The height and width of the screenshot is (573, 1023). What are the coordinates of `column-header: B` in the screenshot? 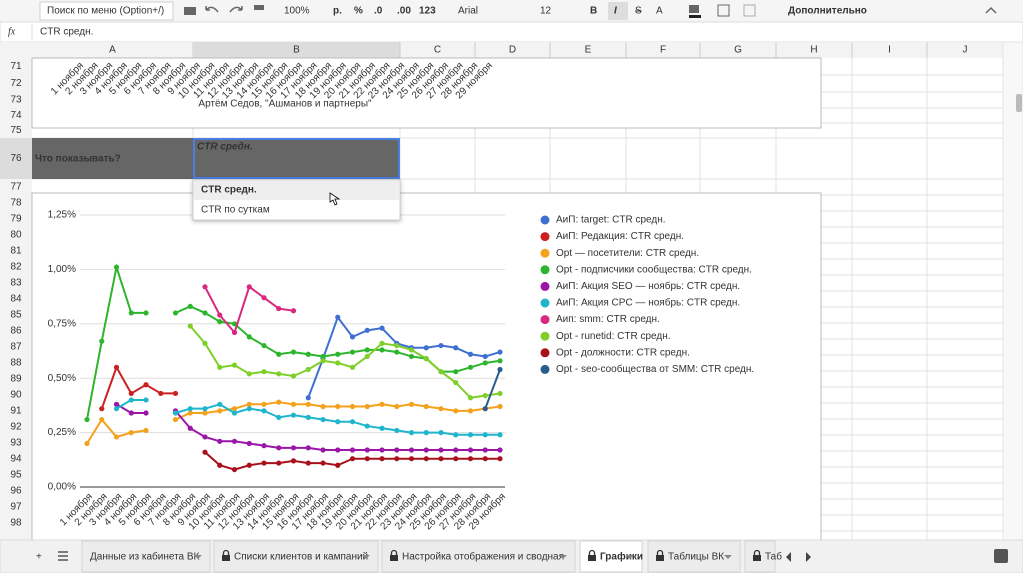 It's located at (296, 50).